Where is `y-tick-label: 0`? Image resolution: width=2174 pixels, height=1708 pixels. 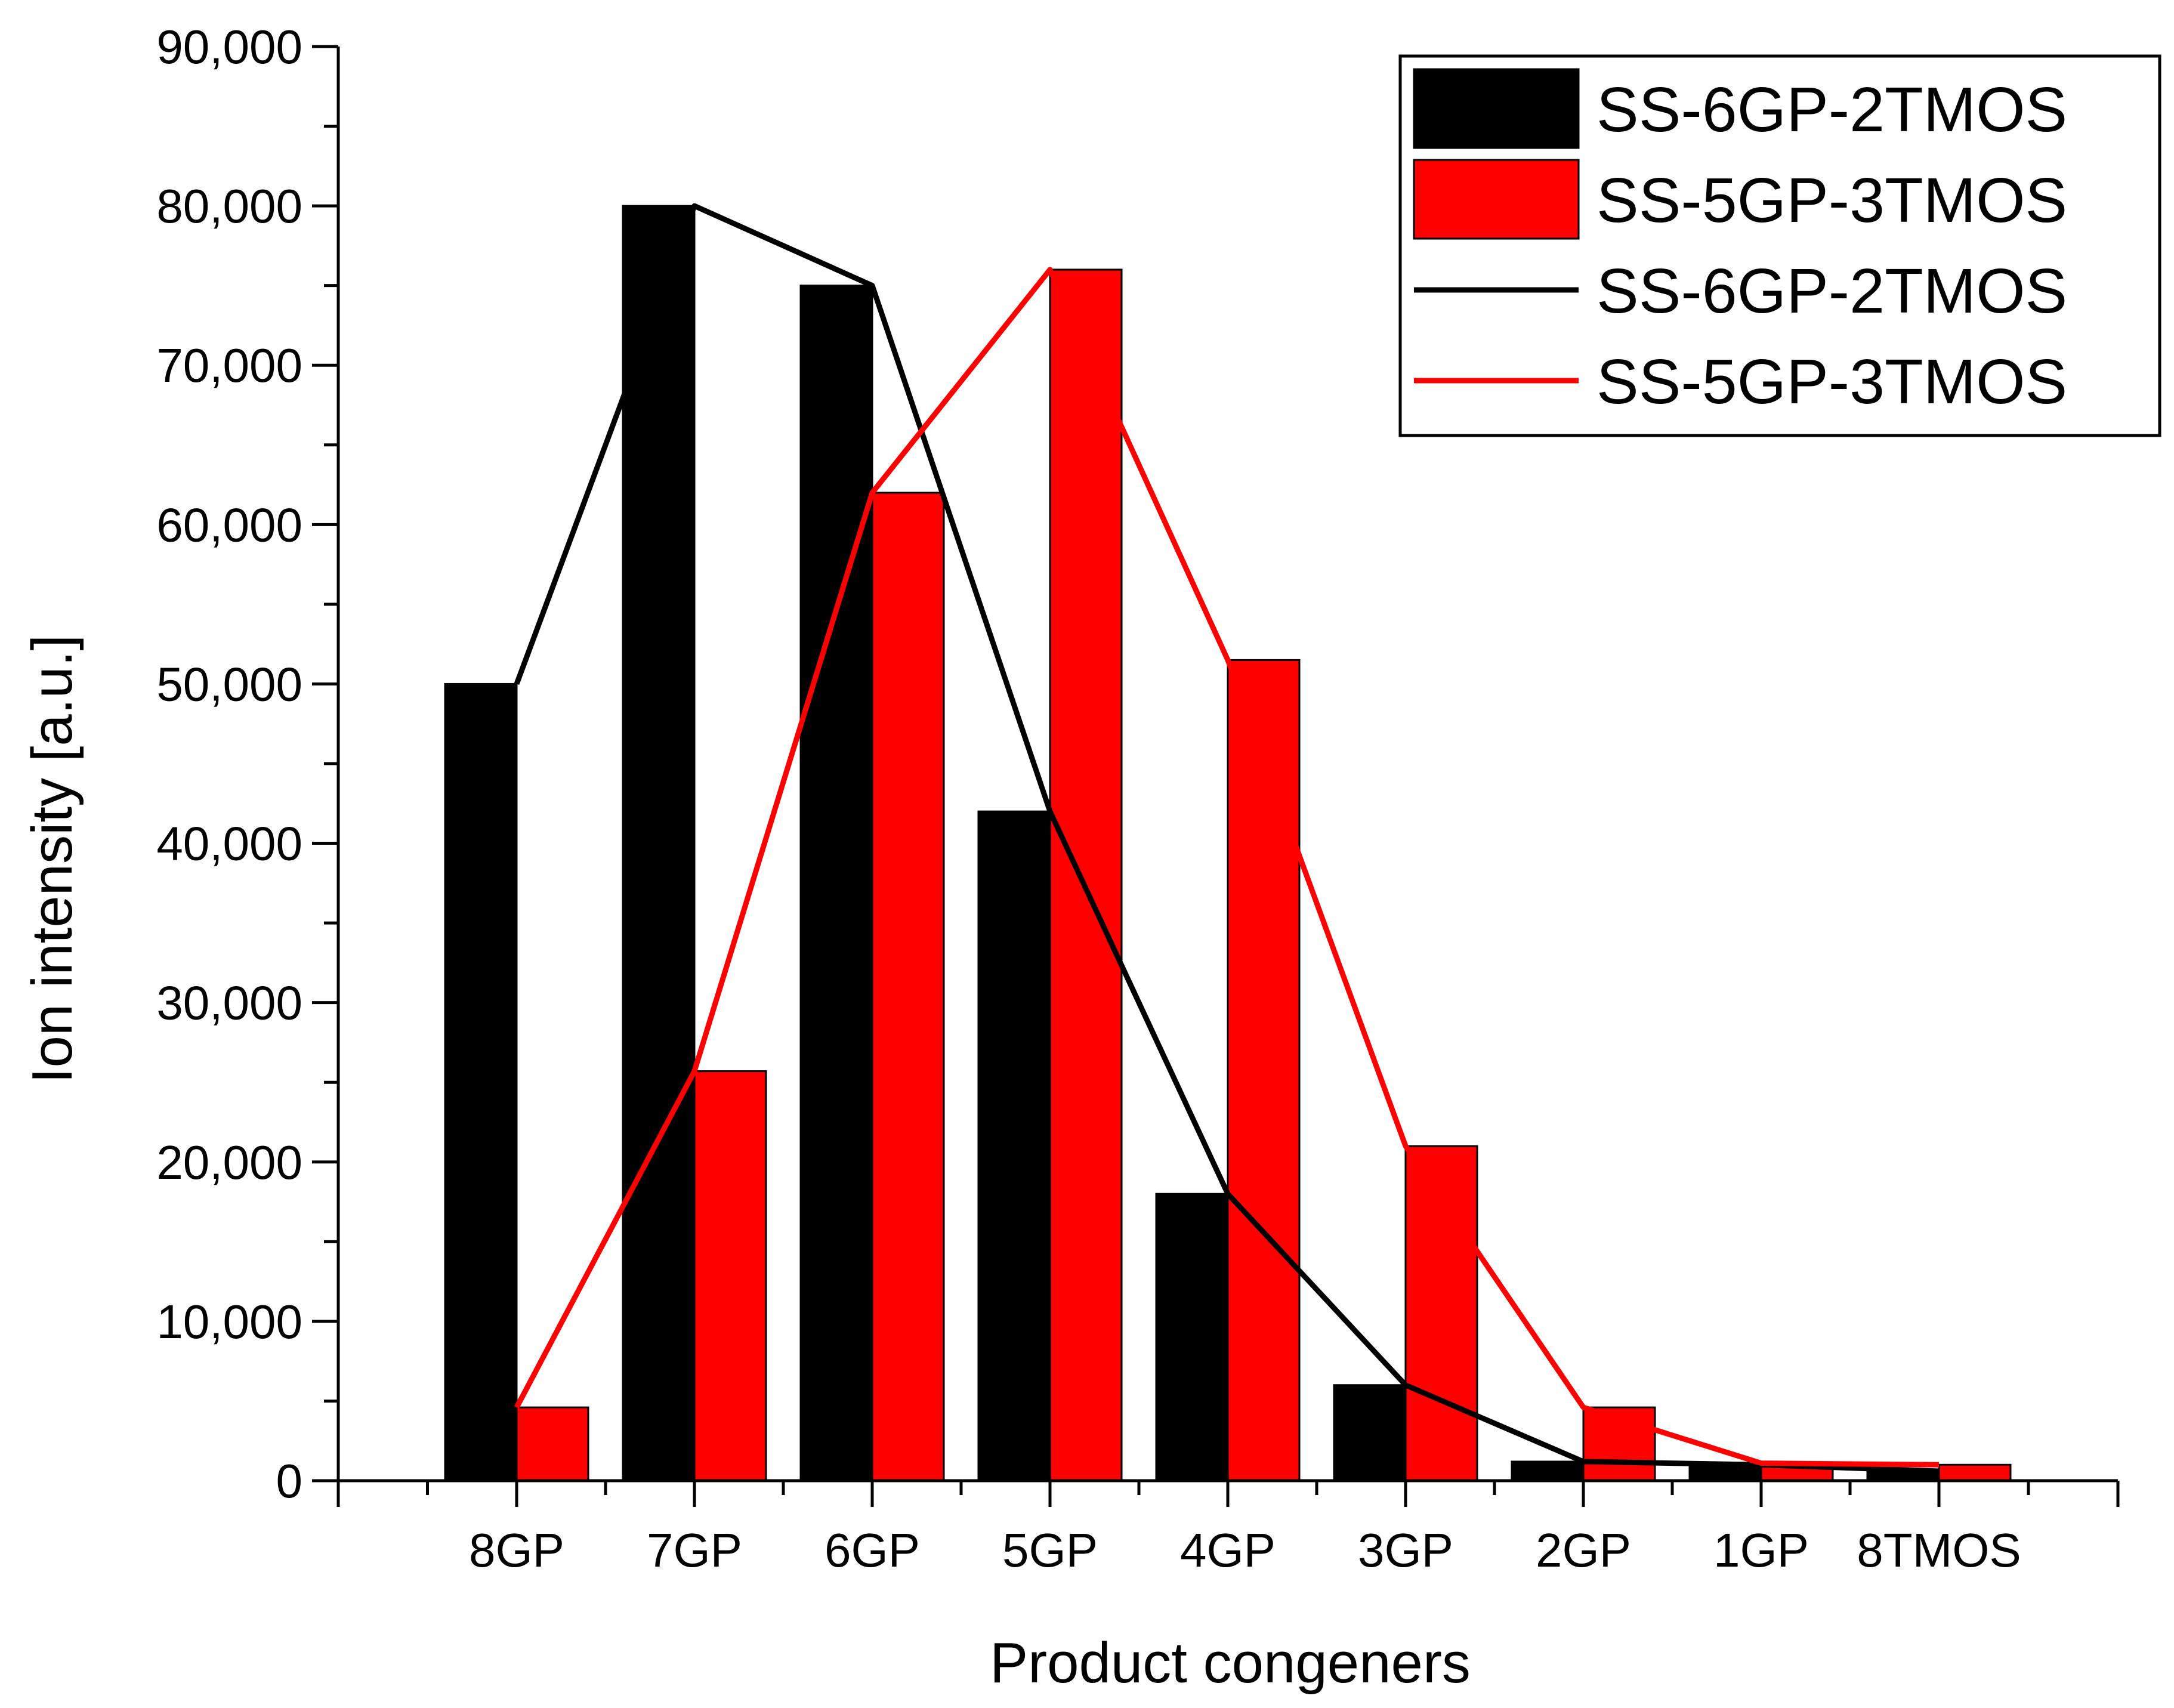
y-tick-label: 0 is located at coordinates (289, 1481).